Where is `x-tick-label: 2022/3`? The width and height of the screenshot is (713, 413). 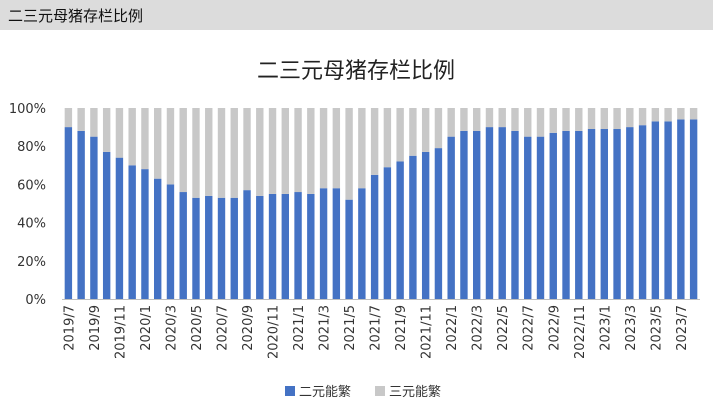
x-tick-label: 2022/3 is located at coordinates (478, 328).